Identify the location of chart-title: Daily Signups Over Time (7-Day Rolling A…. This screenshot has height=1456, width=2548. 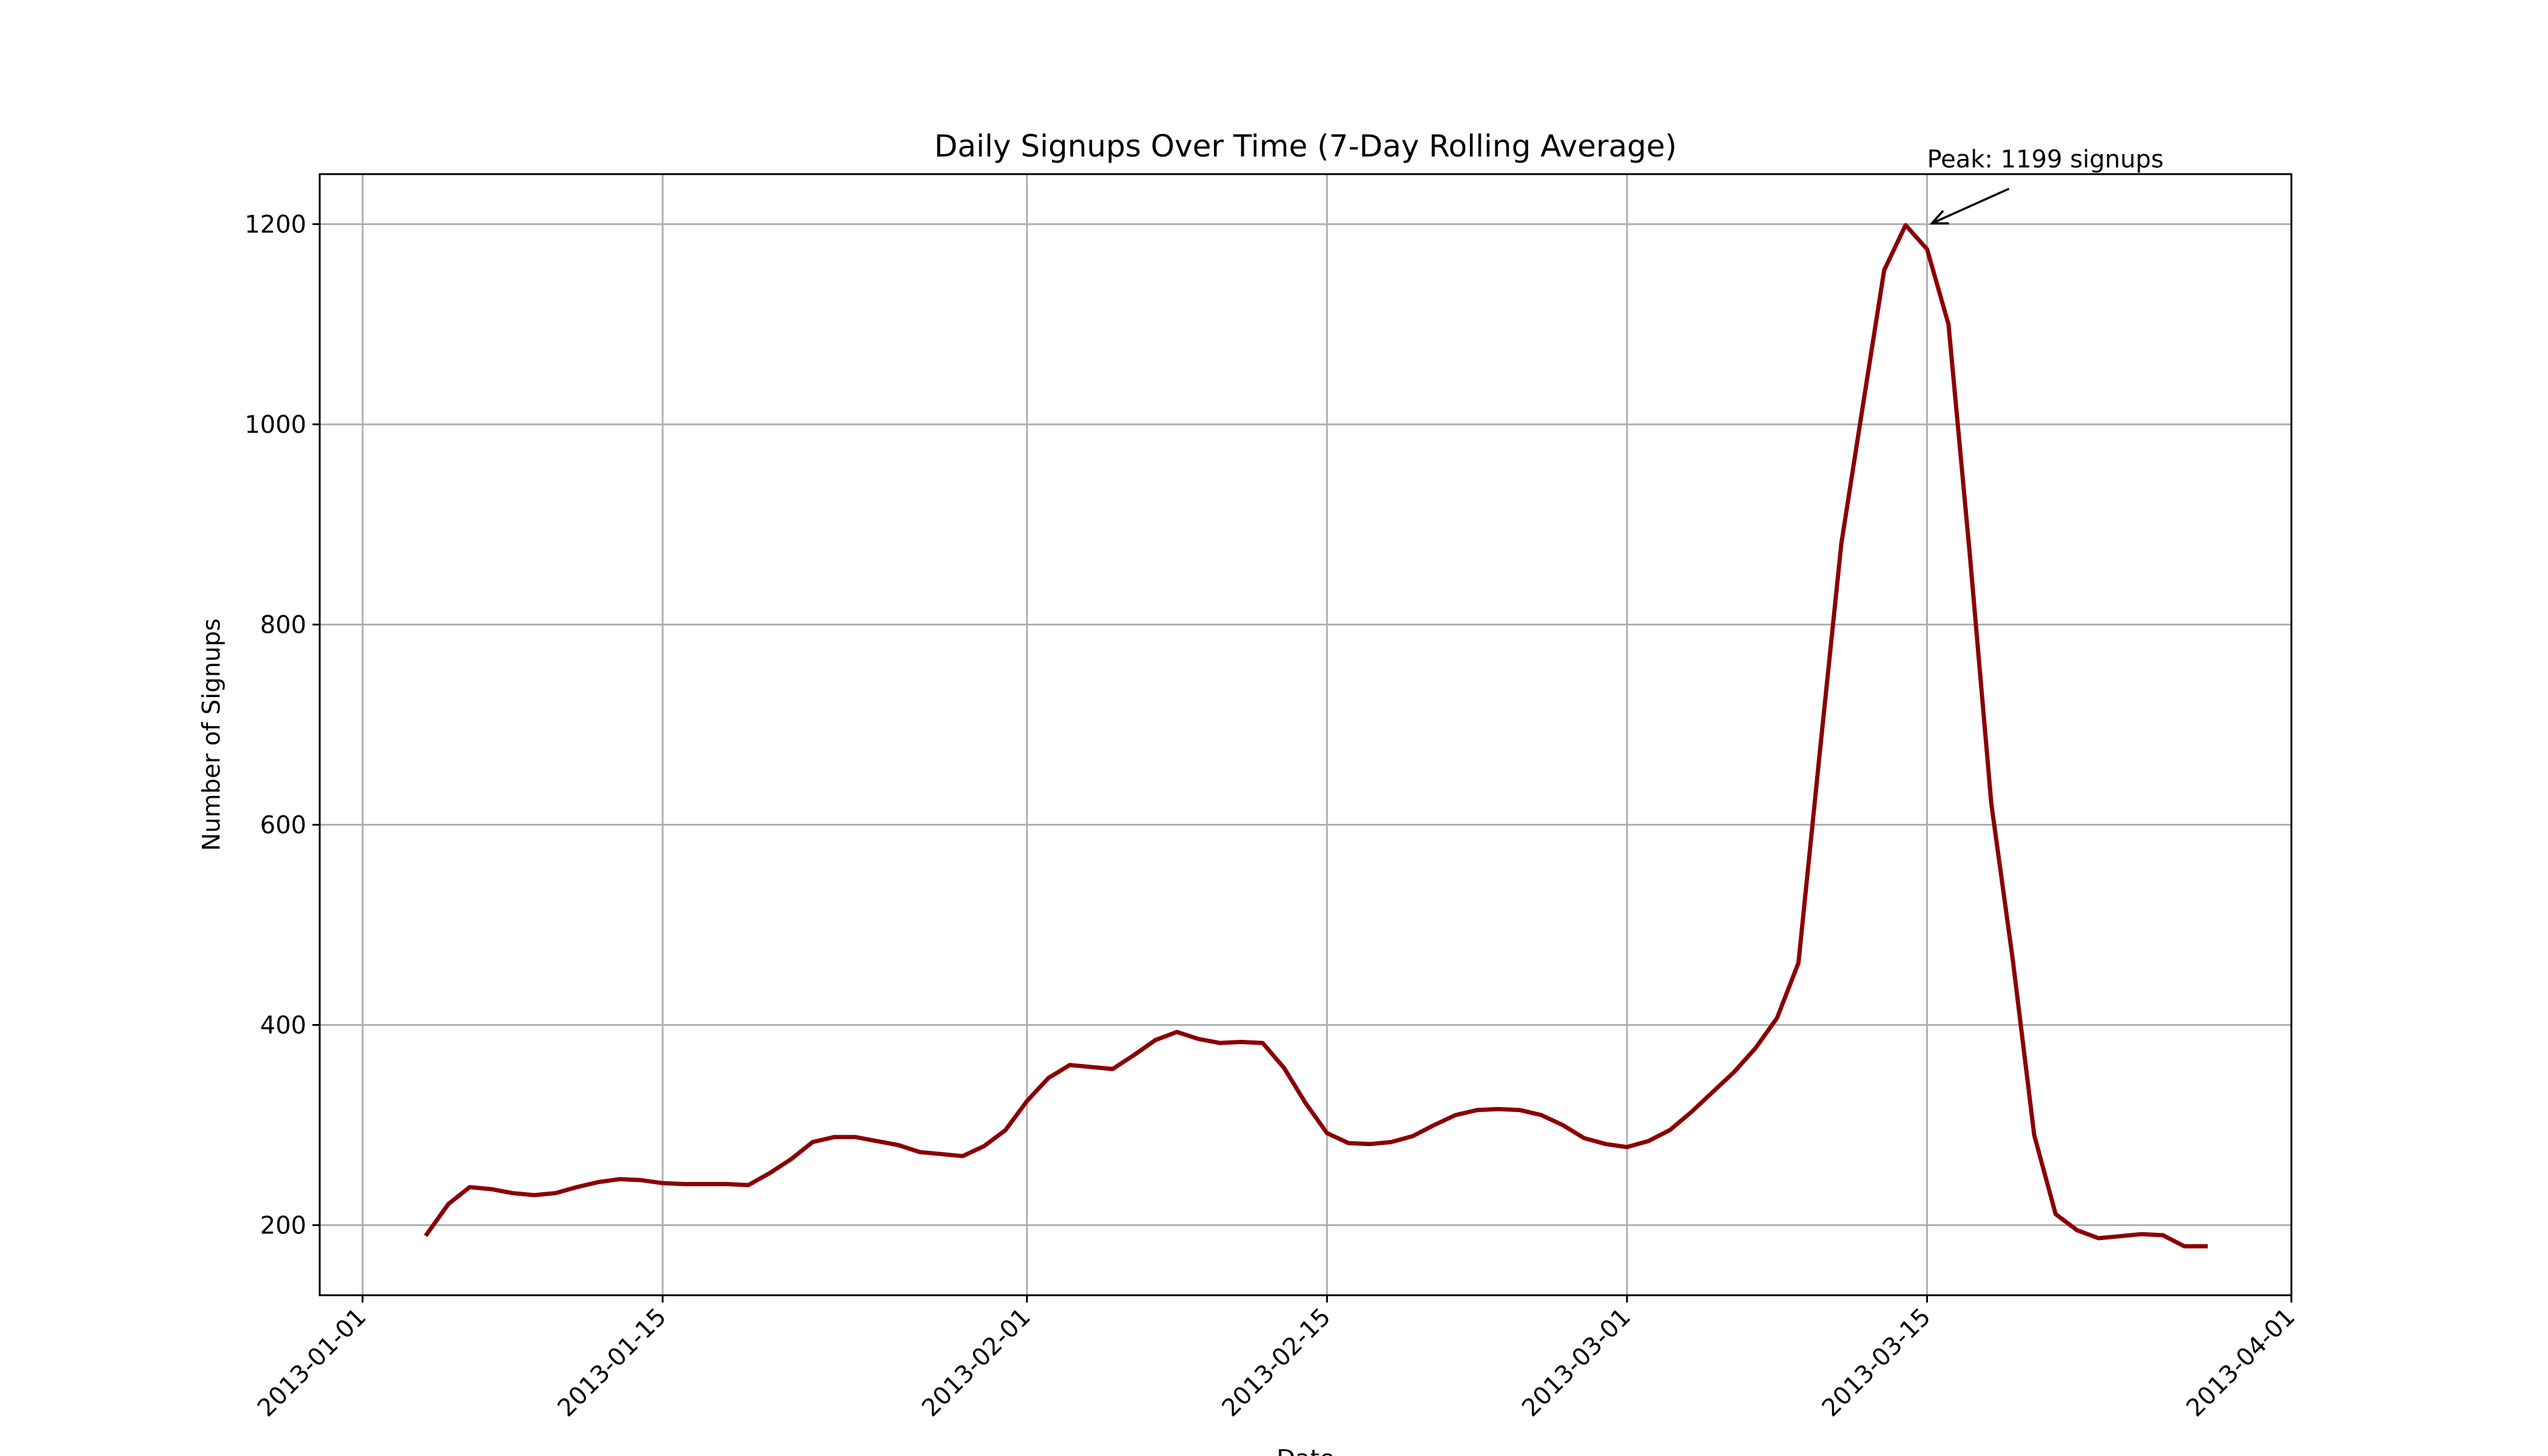
(1305, 146).